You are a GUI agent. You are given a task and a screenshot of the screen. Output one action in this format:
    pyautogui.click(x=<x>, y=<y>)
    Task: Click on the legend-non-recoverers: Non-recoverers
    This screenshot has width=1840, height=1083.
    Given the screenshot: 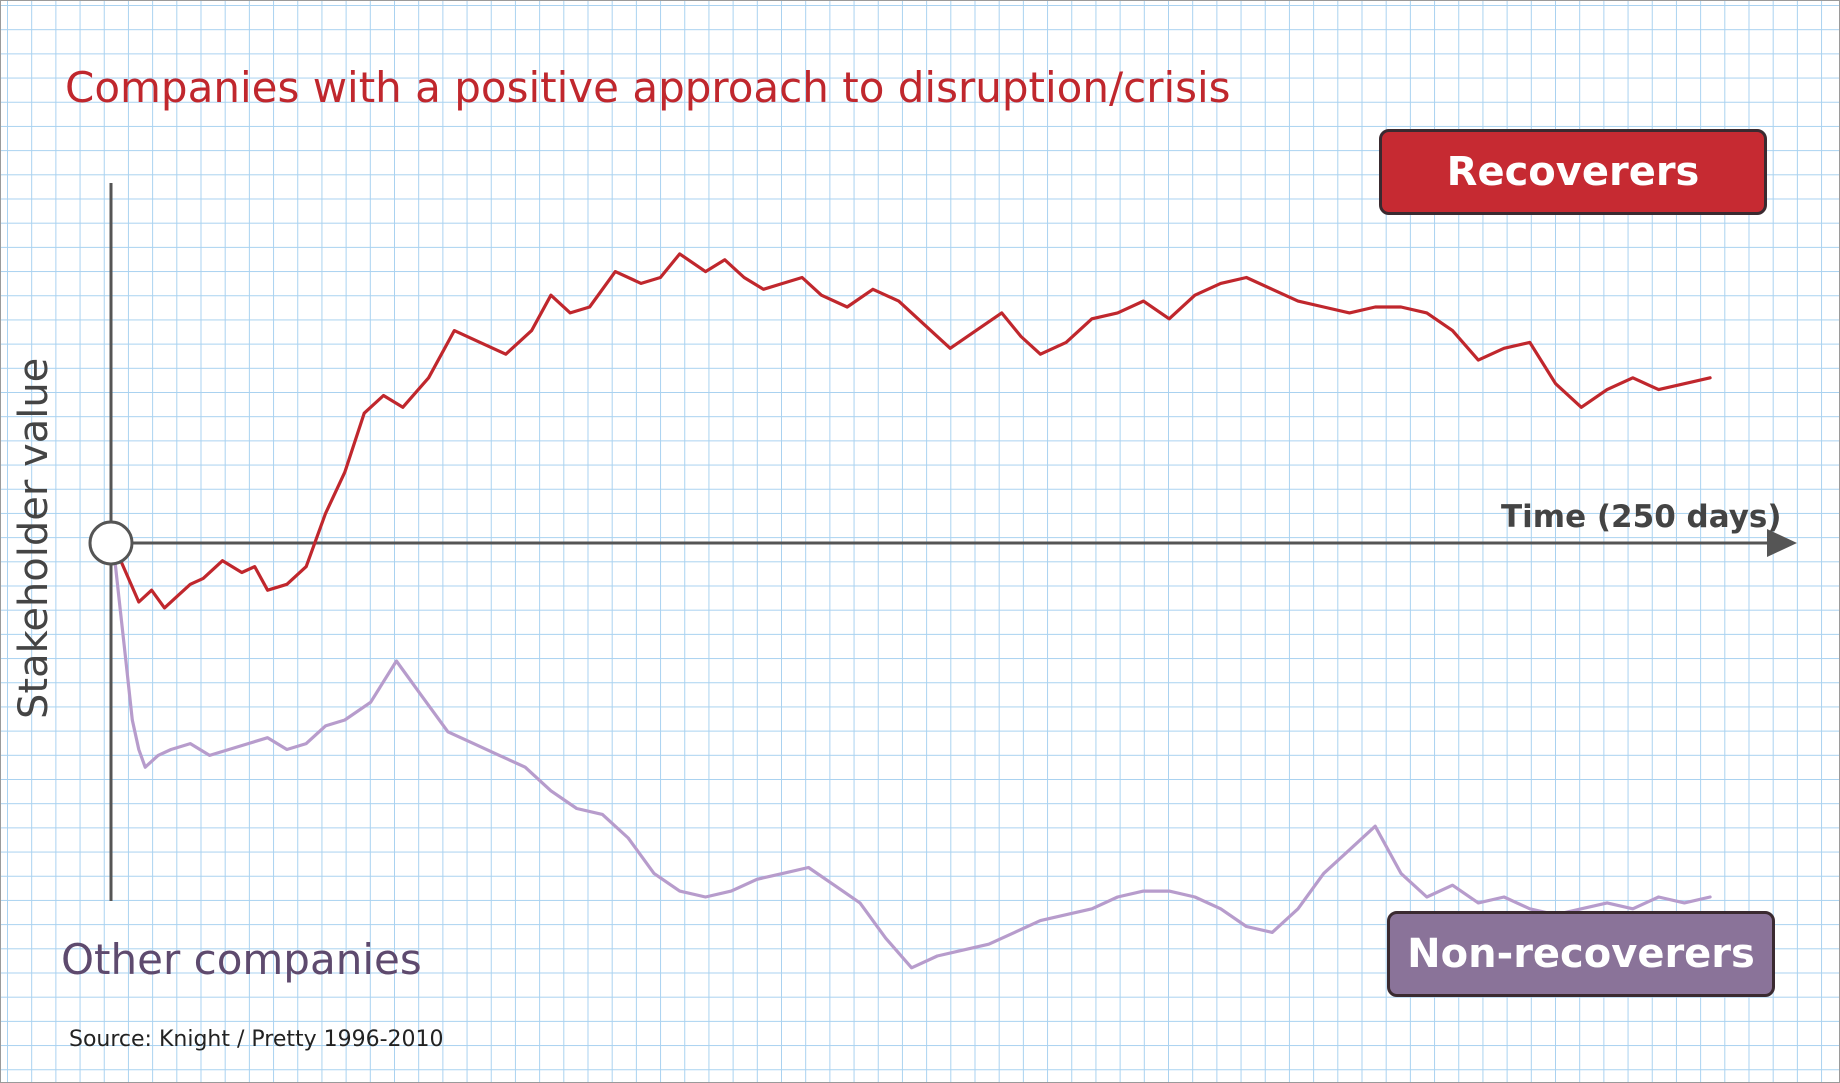 What is the action you would take?
    pyautogui.click(x=1581, y=954)
    